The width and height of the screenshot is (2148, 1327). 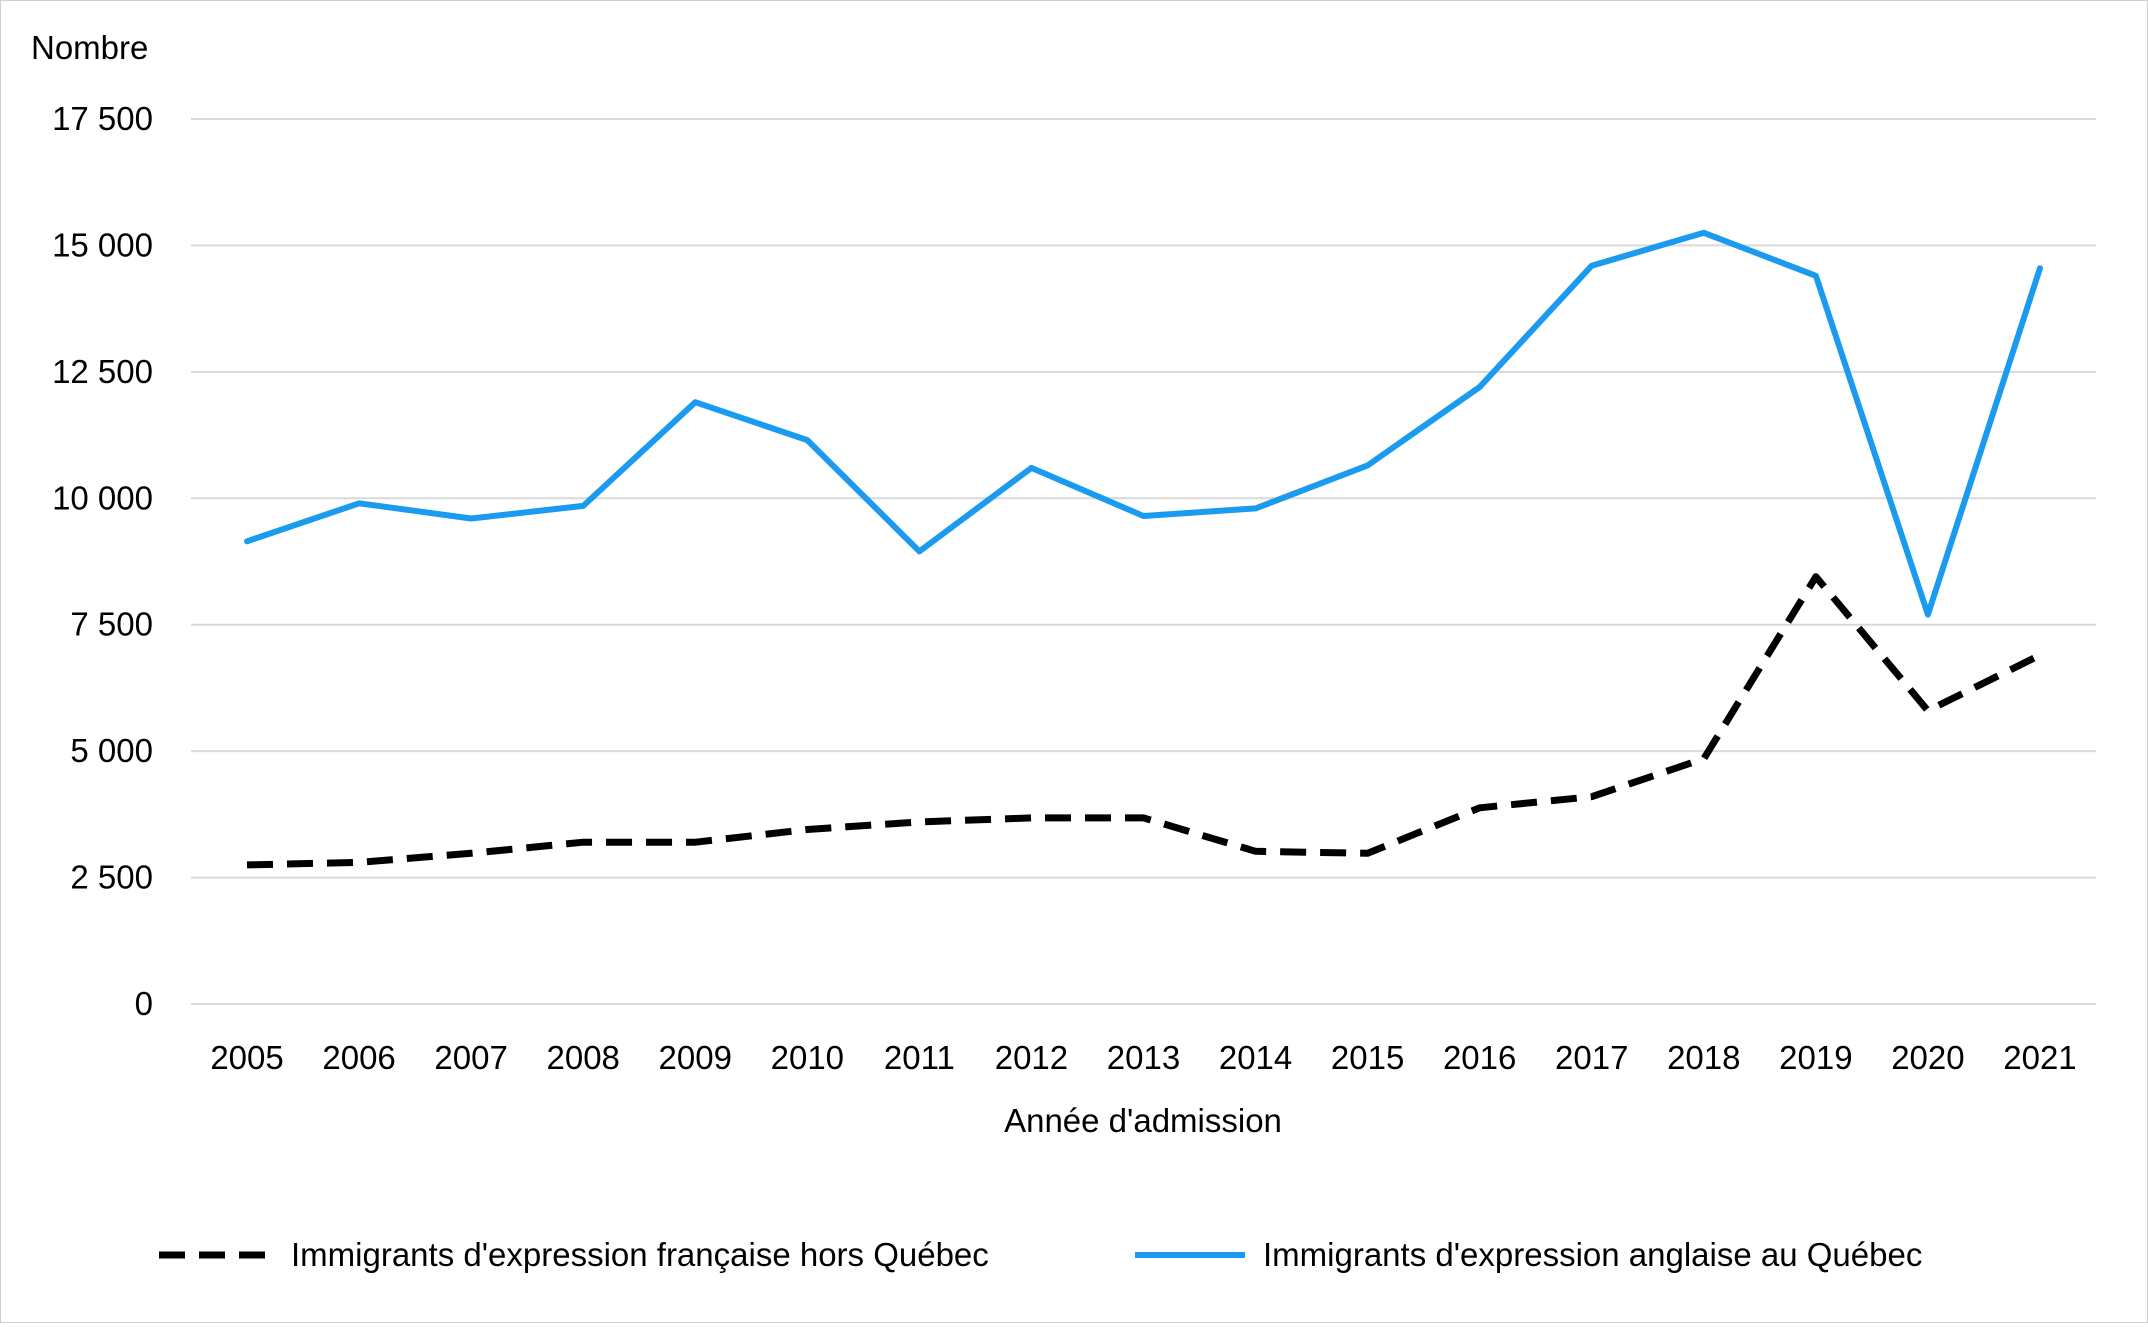 What do you see at coordinates (111, 624) in the screenshot?
I see `y-tick-label: 7 500` at bounding box center [111, 624].